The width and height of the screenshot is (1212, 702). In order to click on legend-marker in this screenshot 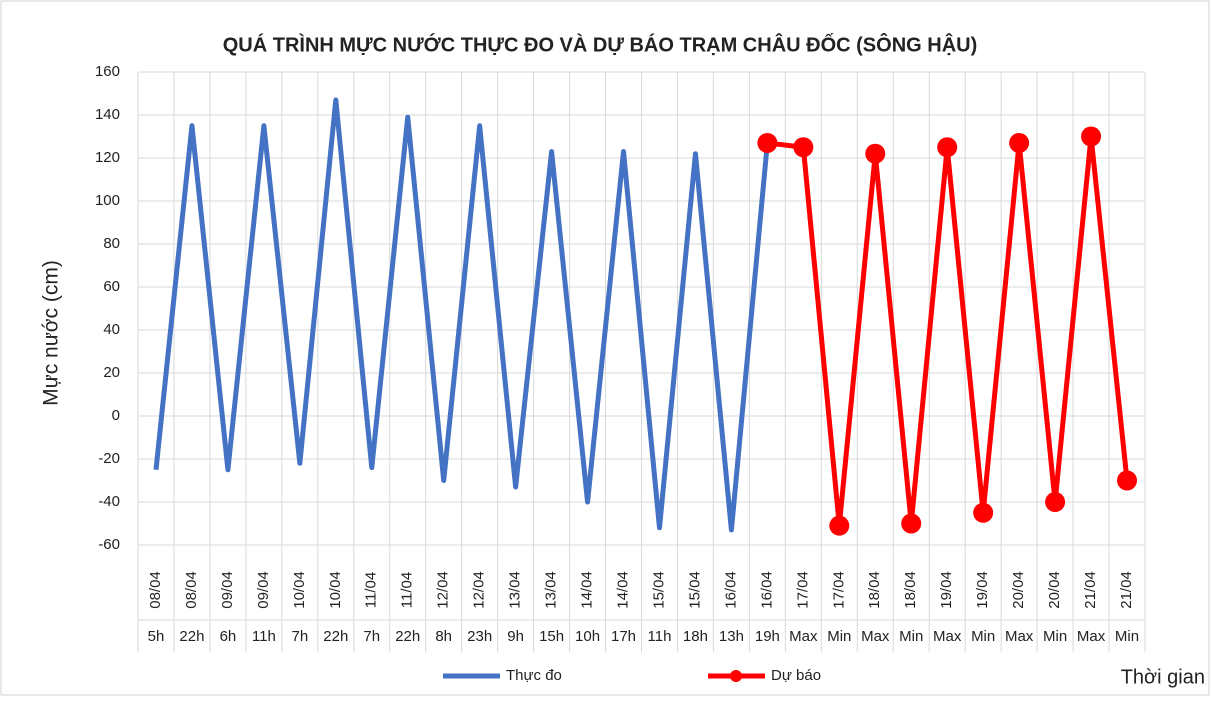, I will do `click(736, 676)`.